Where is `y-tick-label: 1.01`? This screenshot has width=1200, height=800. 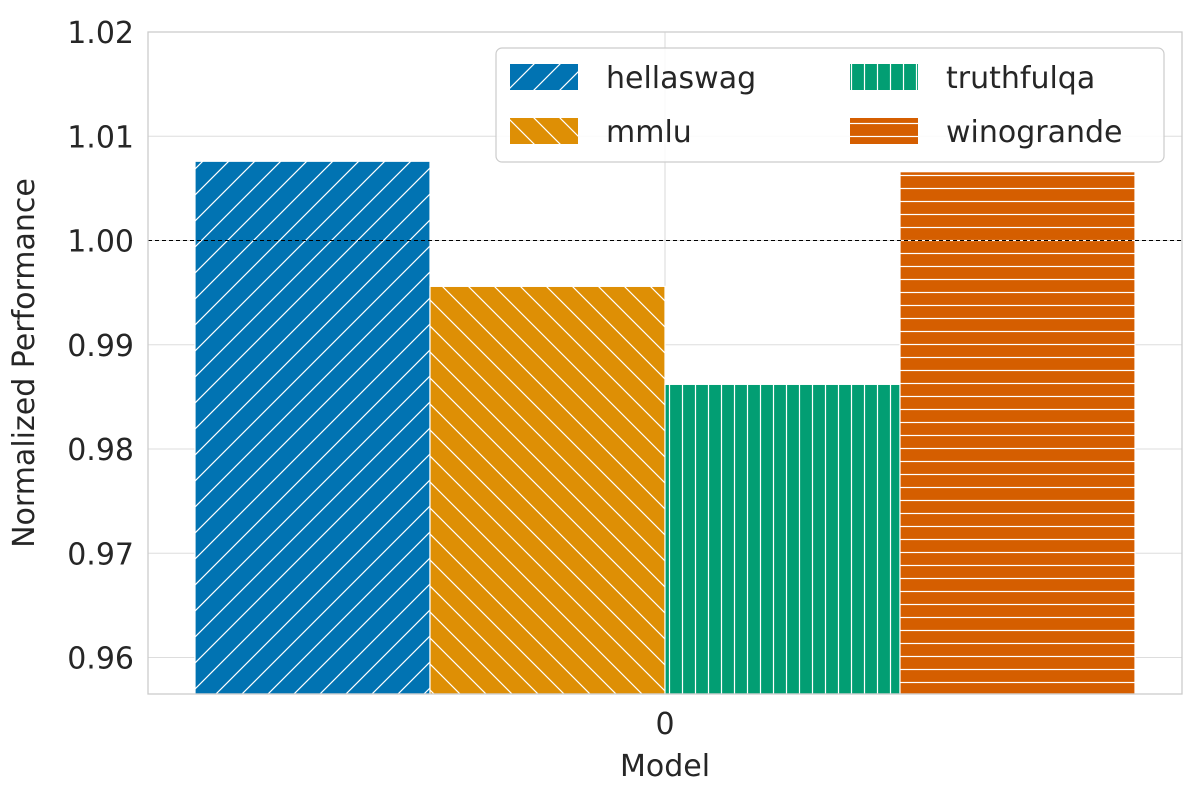 y-tick-label: 1.01 is located at coordinates (100, 137).